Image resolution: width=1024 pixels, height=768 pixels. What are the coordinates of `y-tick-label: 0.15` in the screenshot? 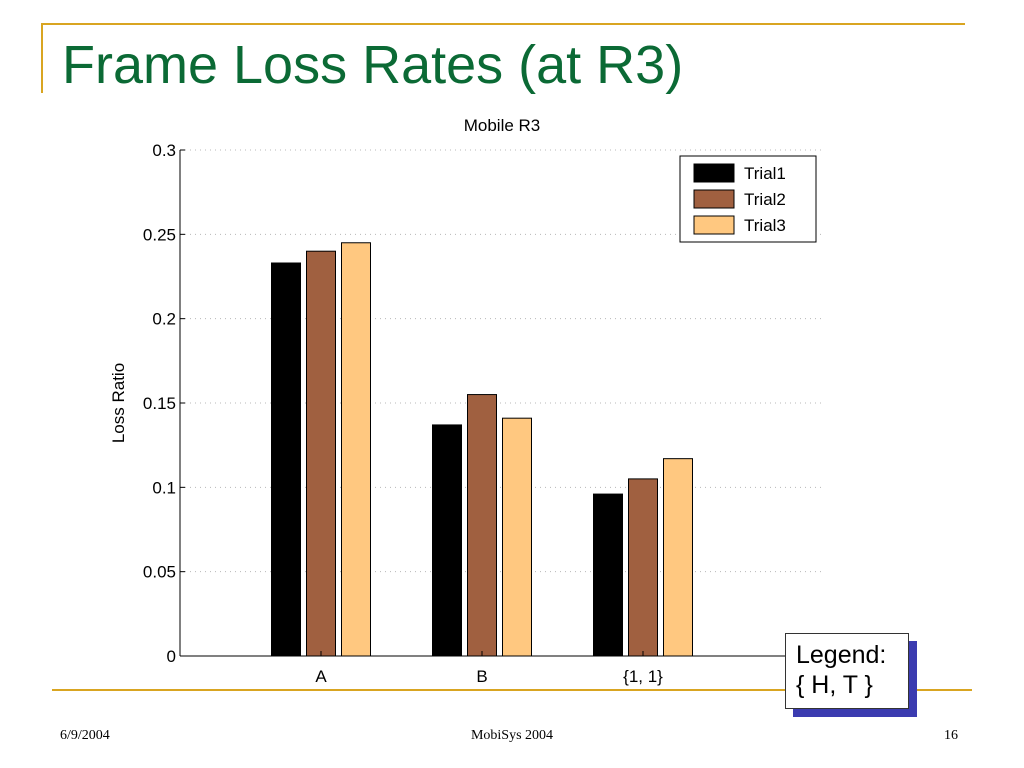 It's located at (159, 403).